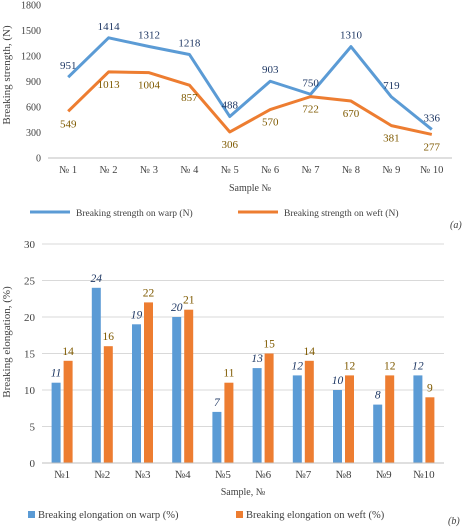 The image size is (466, 530). I want to click on warp-data-label: 11, so click(56, 374).